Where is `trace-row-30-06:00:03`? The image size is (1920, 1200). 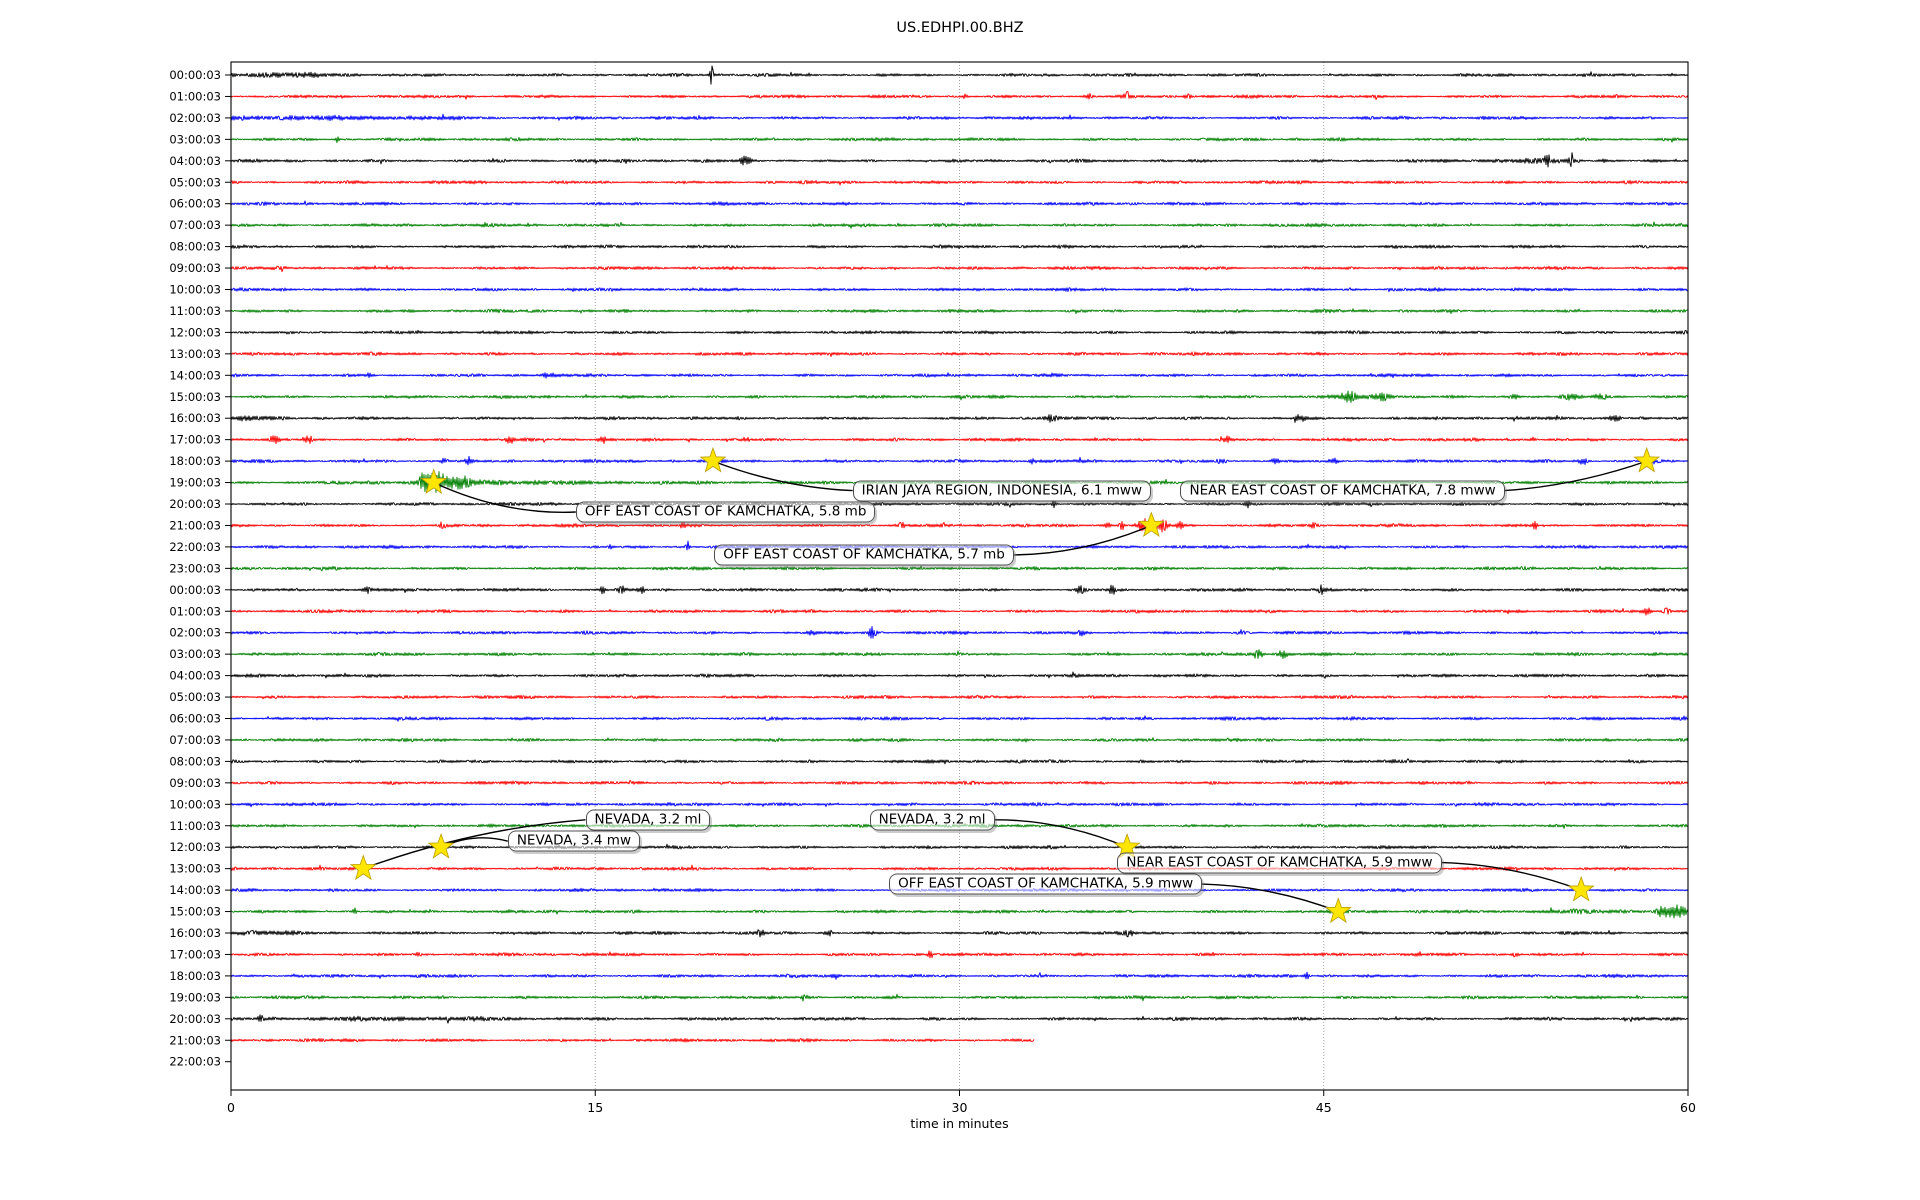
trace-row-30-06:00:03 is located at coordinates (959, 718).